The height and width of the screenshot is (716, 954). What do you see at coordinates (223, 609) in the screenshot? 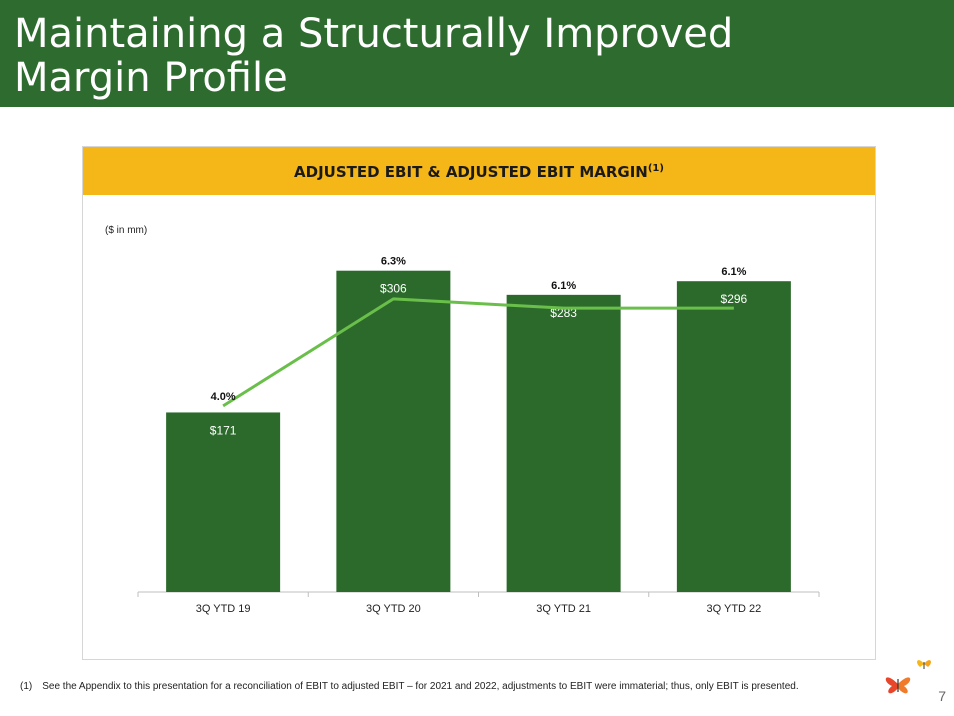
I see `category-label: 3Q YTD 19` at bounding box center [223, 609].